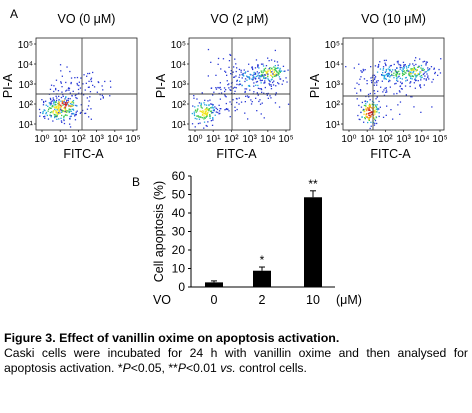 The width and height of the screenshot is (472, 413). Describe the element at coordinates (240, 19) in the screenshot. I see `flow-plot-title: VO (2 μM)` at that location.